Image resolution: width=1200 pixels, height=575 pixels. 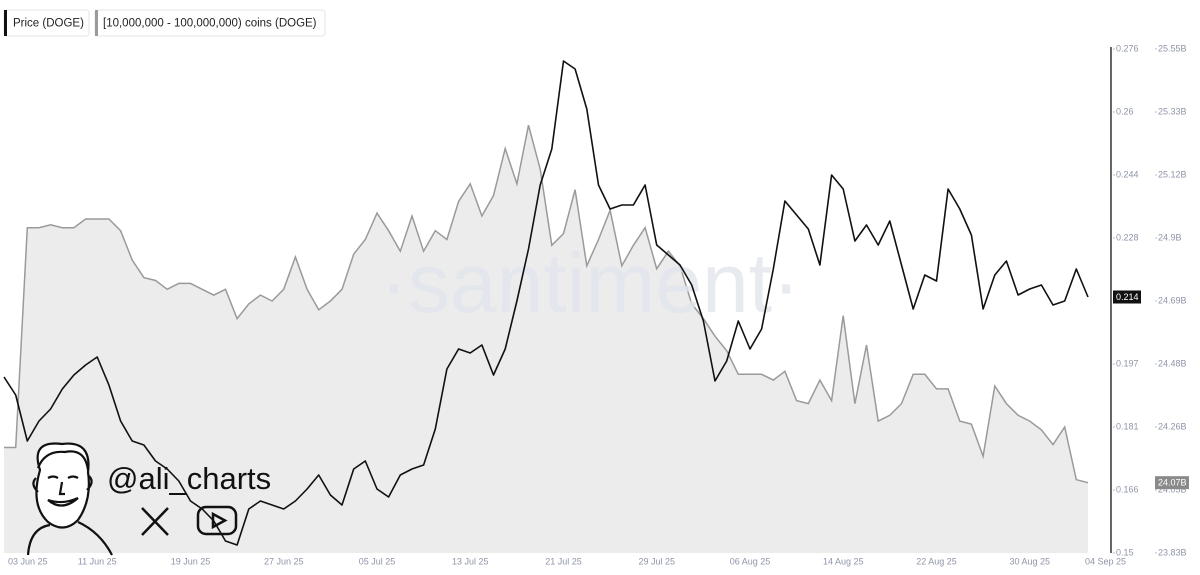 I want to click on x-tick-label: 29 Jul 25, so click(x=656, y=561).